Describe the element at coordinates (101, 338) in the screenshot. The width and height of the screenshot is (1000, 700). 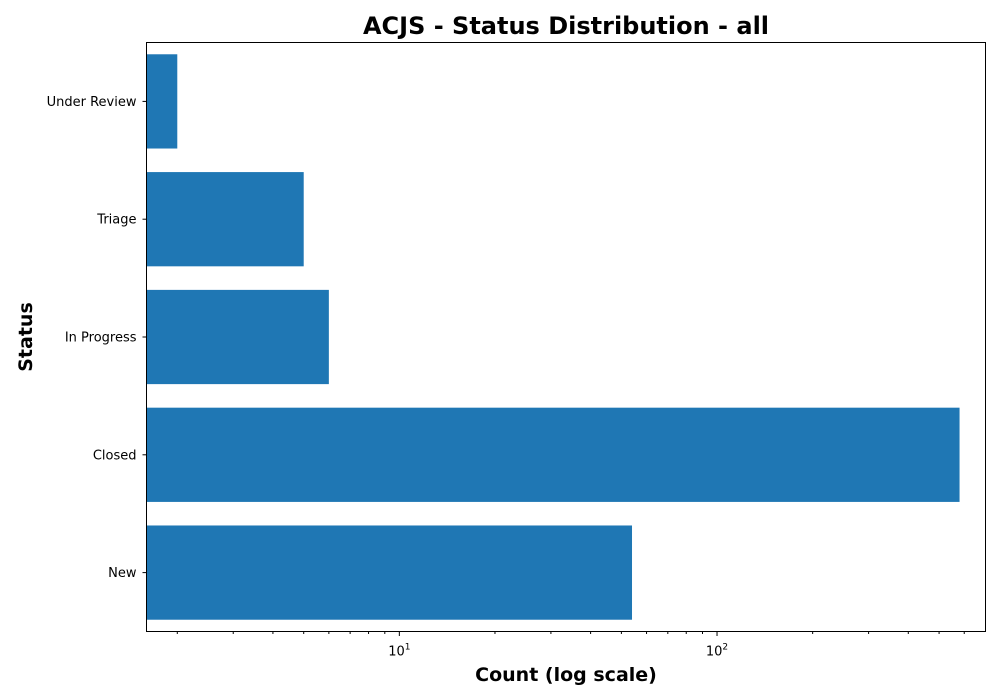
I see `y-tick-label: In Progress` at that location.